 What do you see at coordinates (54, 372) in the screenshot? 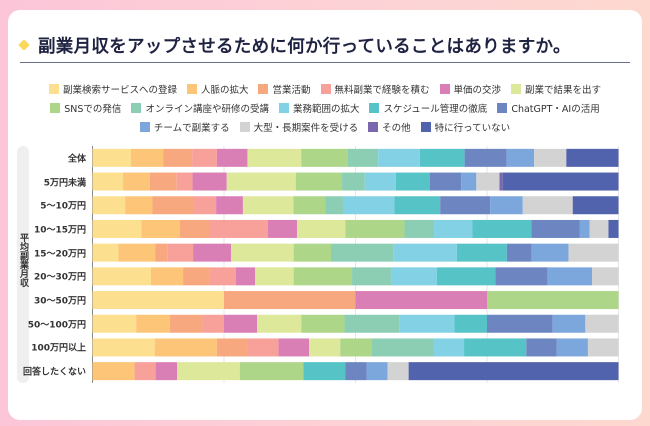
I see `category-label: 回答したくない` at bounding box center [54, 372].